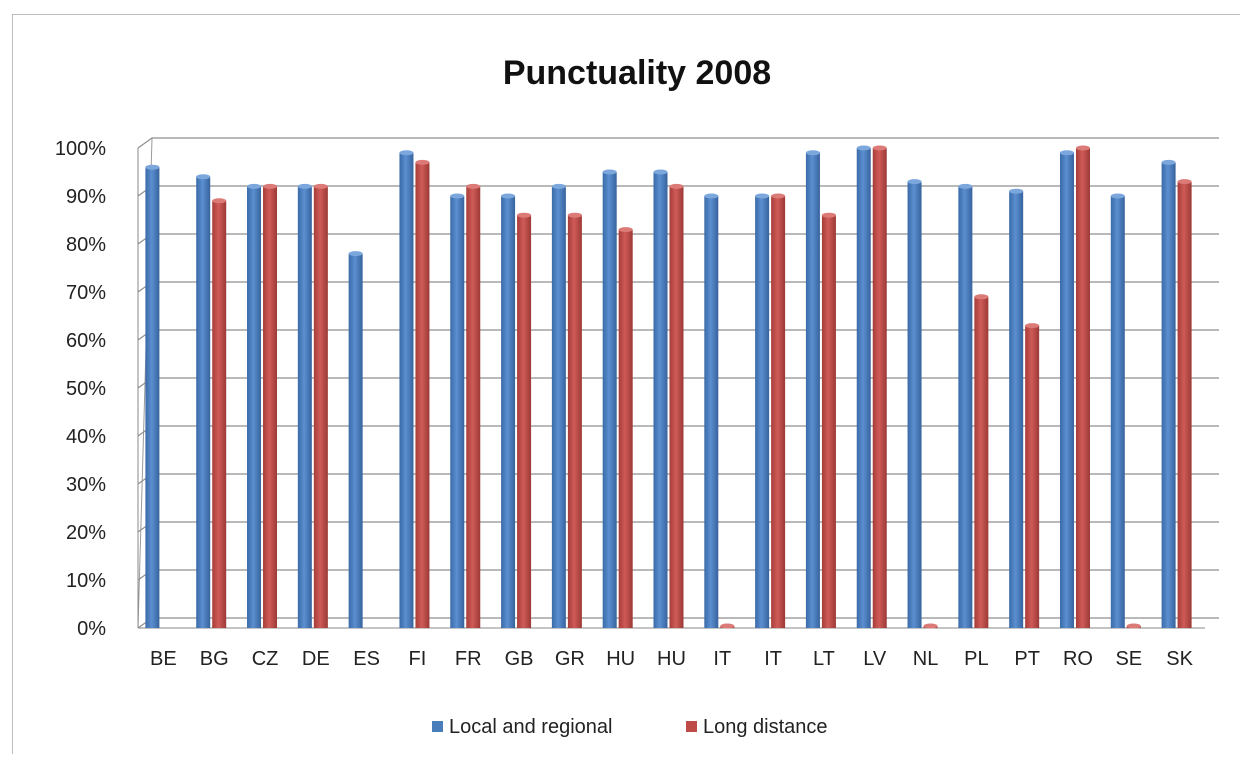  What do you see at coordinates (875, 659) in the screenshot?
I see `x-tick-label: LV` at bounding box center [875, 659].